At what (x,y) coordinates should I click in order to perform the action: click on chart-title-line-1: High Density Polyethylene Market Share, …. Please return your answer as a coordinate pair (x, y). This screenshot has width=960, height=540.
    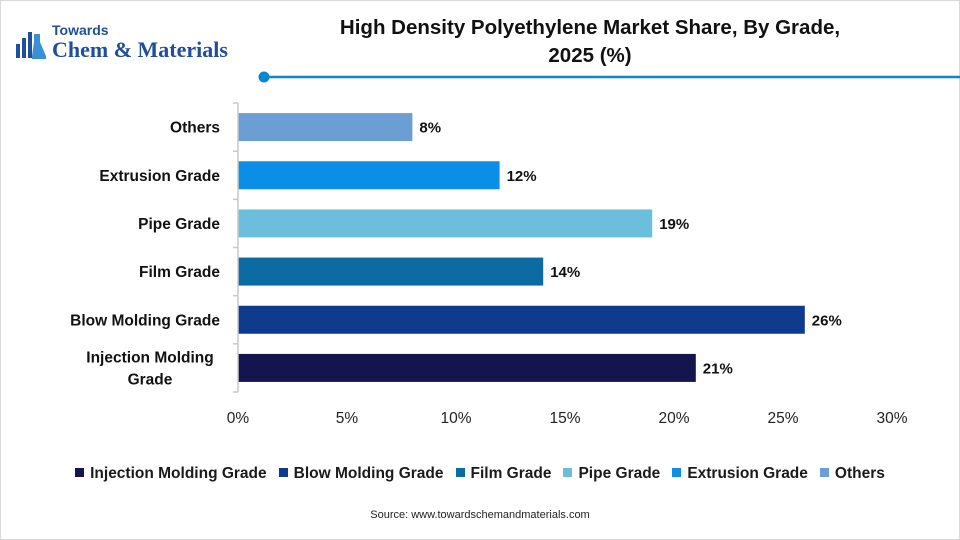
    Looking at the image, I should click on (590, 27).